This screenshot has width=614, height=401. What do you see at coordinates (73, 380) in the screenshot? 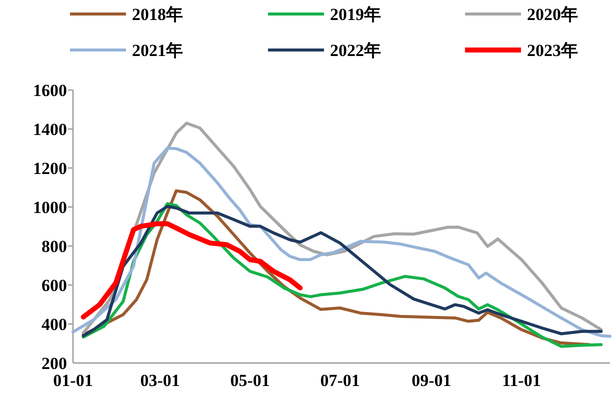
I see `x-tick-label: 01-01` at bounding box center [73, 380].